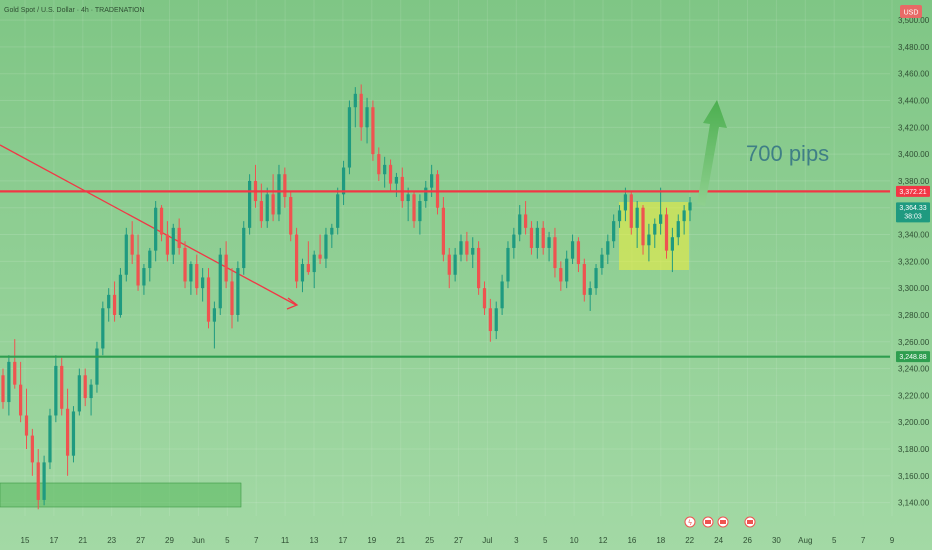 The width and height of the screenshot is (932, 550). Describe the element at coordinates (121, 495) in the screenshot. I see `demand-zone` at that location.